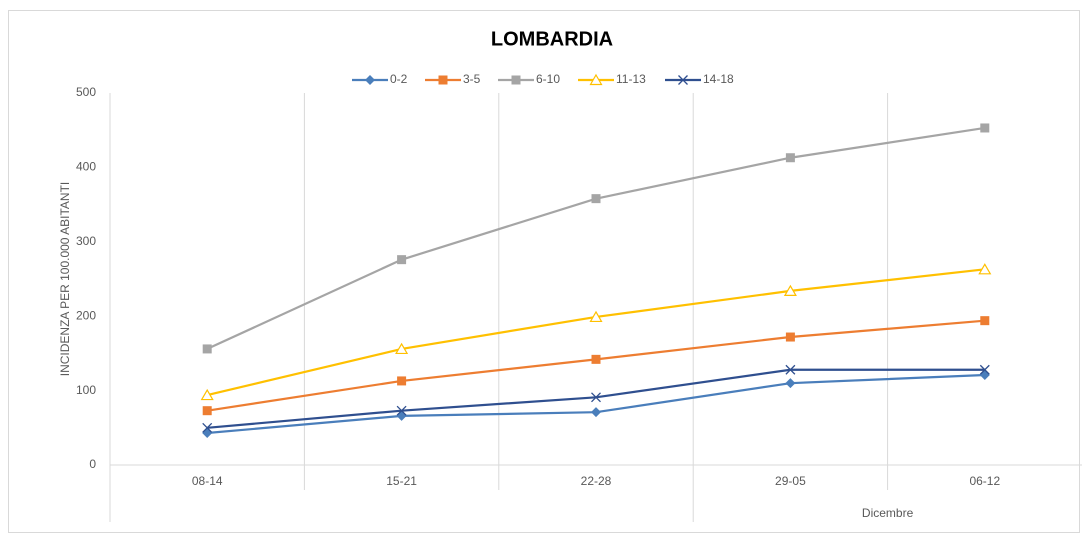  I want to click on y-axis-label: INCIDENZA PER 100.000 ABITANTI, so click(65, 279).